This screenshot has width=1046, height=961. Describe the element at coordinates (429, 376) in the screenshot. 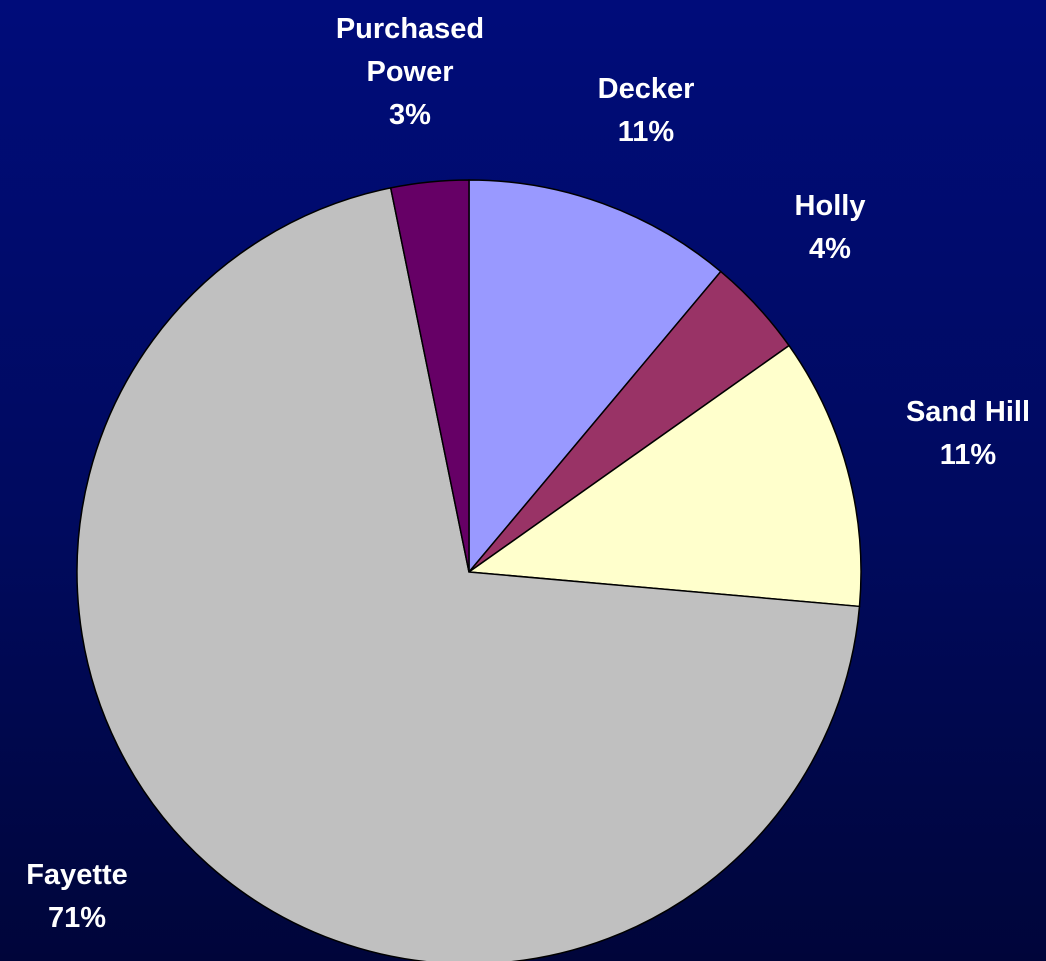

I see `pie-slice-purchased-power` at that location.